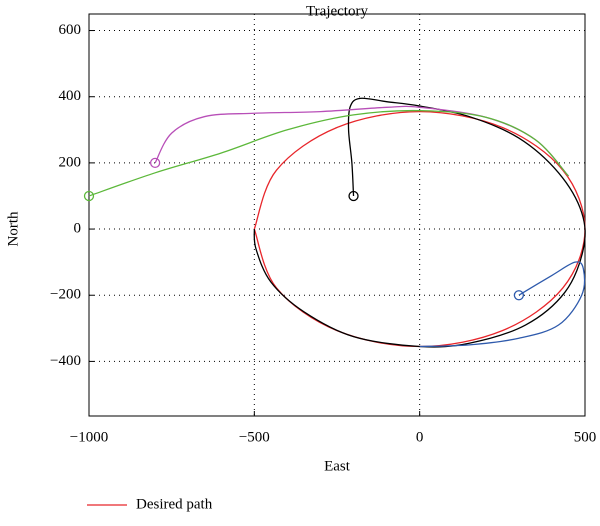 The width and height of the screenshot is (600, 526). I want to click on y-tick-label: −400, so click(65, 361).